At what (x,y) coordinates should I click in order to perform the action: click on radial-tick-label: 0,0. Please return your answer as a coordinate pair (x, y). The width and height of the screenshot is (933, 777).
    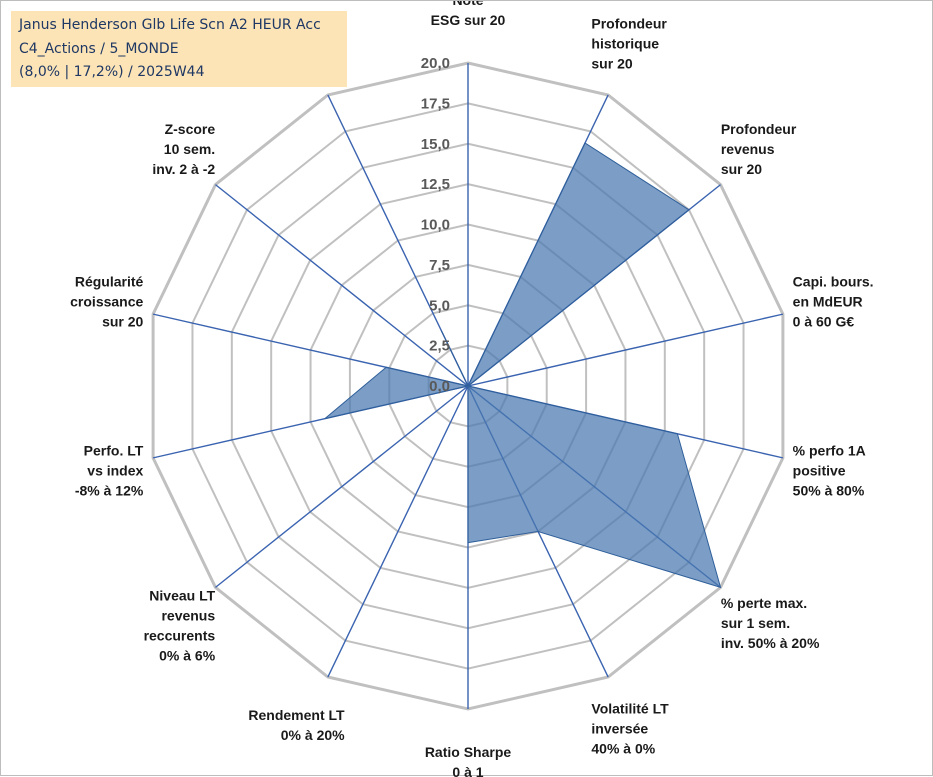
    Looking at the image, I should click on (439, 386).